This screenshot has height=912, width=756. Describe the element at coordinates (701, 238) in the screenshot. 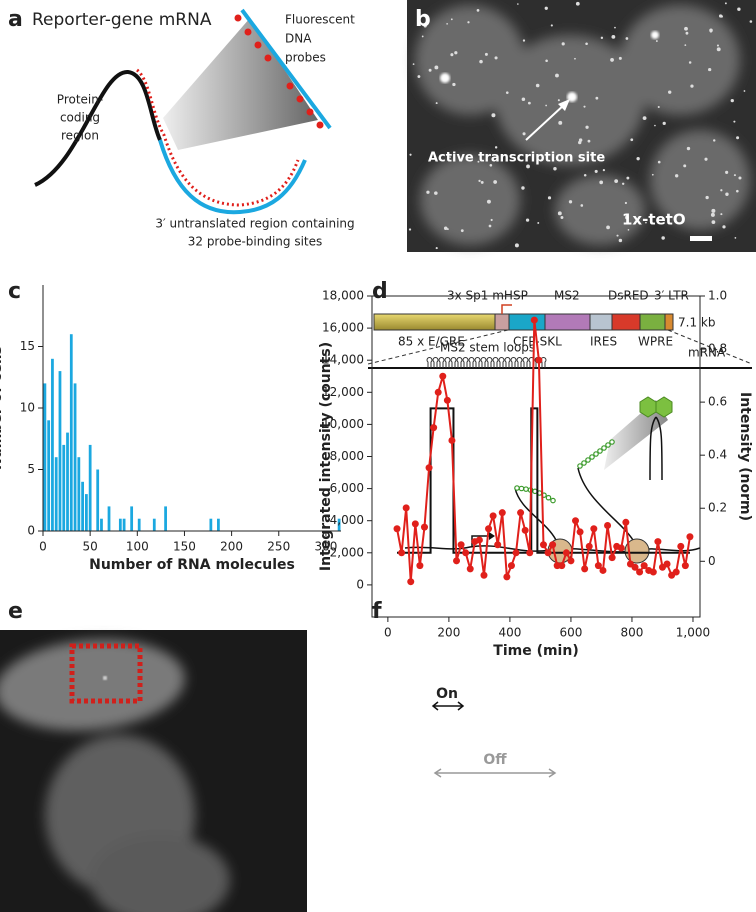

I see `scale-bar` at that location.